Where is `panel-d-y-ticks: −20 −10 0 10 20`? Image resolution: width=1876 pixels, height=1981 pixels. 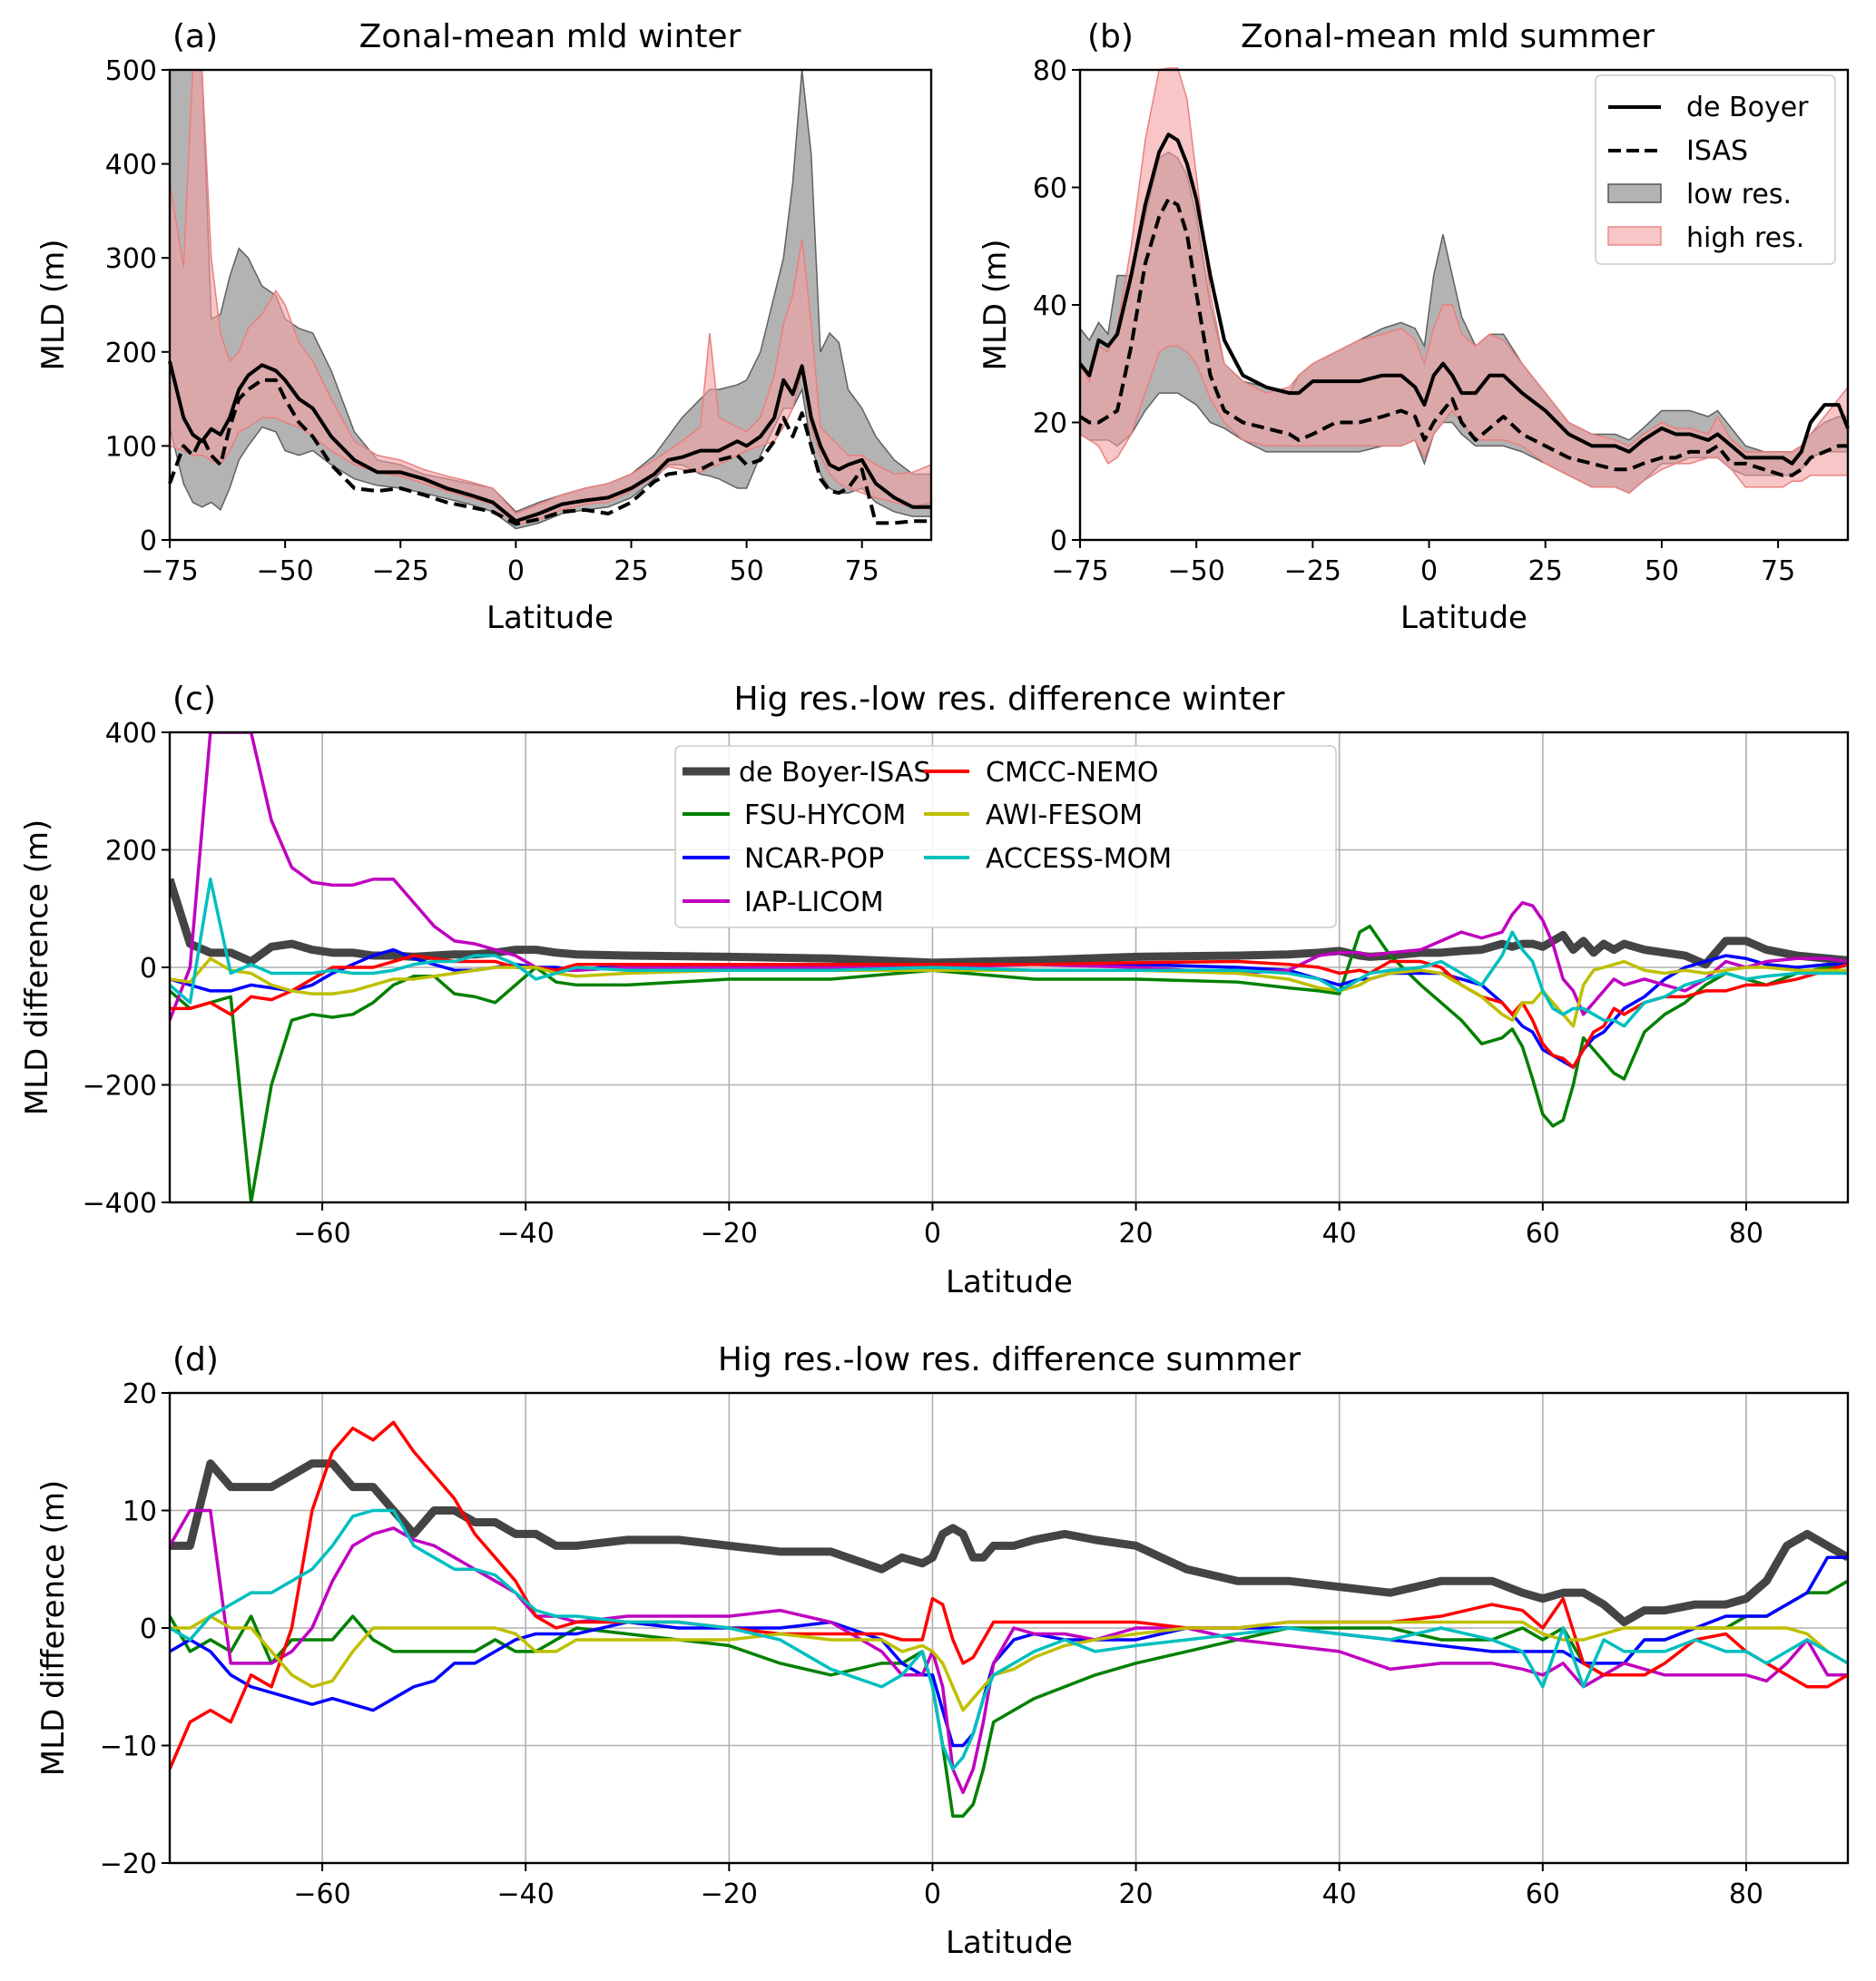
panel-d-y-ticks: −20 −10 0 10 20 is located at coordinates (135, 1629).